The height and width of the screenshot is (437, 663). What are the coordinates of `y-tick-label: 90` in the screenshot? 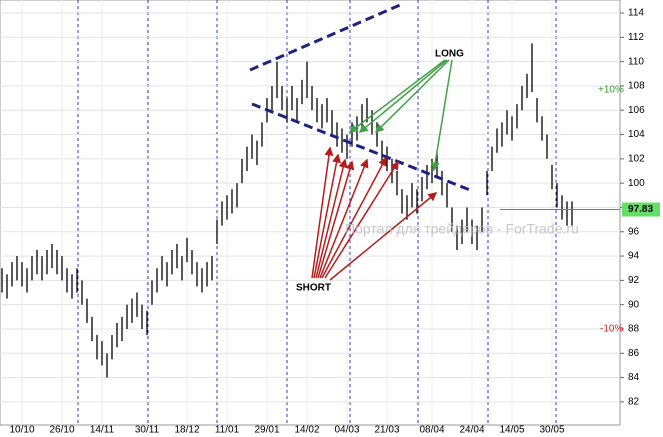 It's located at (634, 304).